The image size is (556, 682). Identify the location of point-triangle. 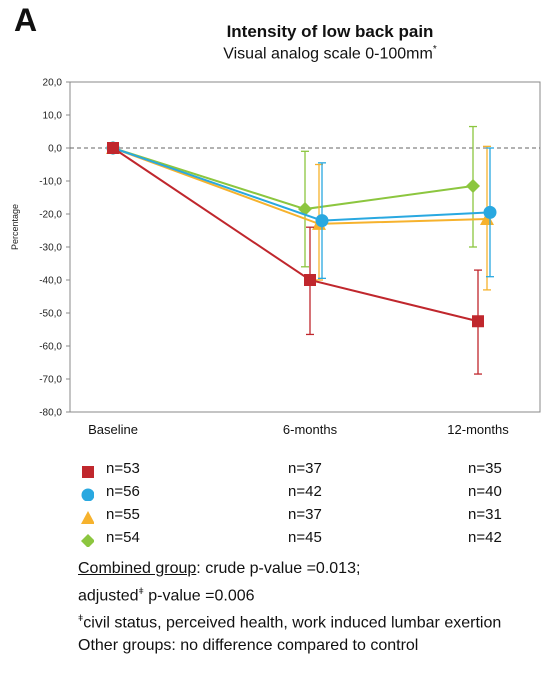
(87, 517).